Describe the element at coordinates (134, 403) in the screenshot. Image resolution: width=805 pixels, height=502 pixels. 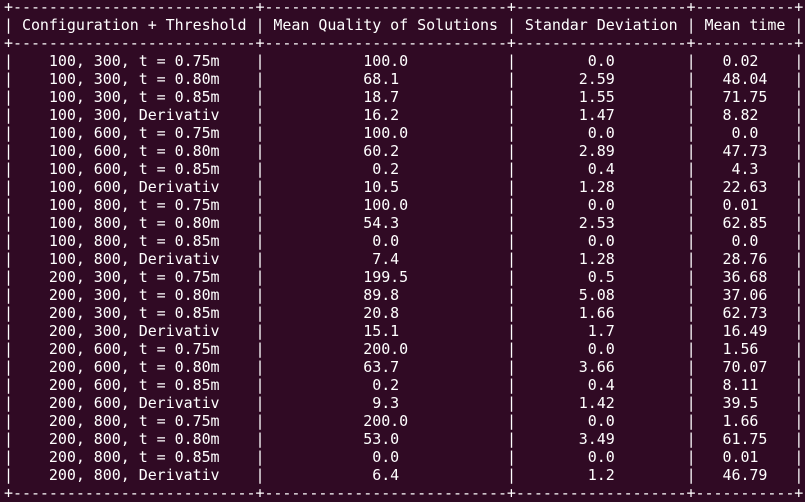
I see `table-cell: 200, 600, Derivativ` at that location.